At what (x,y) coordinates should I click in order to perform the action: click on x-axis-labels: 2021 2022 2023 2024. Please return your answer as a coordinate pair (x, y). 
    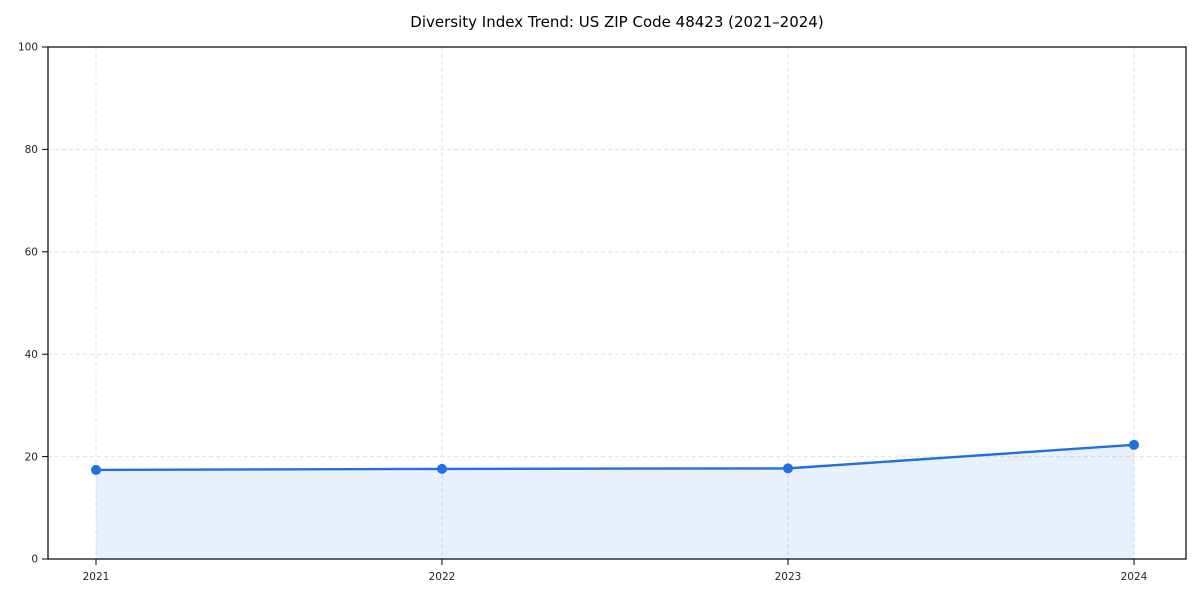
    Looking at the image, I should click on (615, 577).